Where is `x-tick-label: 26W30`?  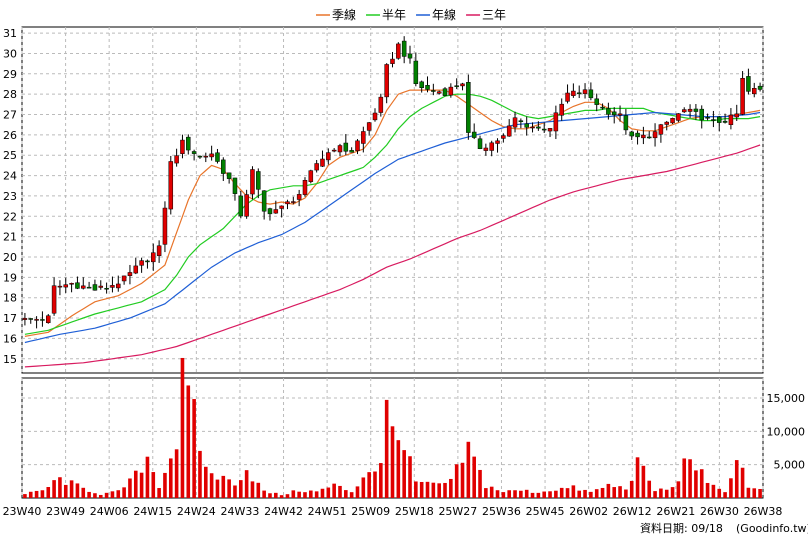 x-tick-label: 26W30 is located at coordinates (719, 511).